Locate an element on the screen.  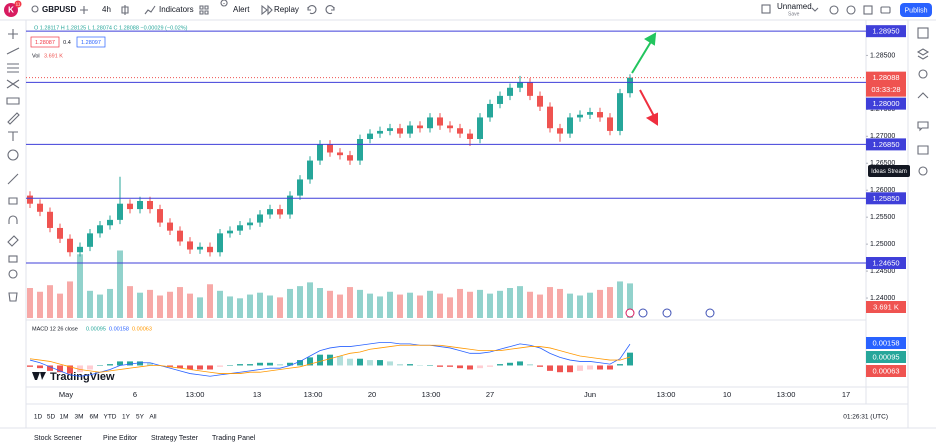
add-symbol-icon is located at coordinates (84, 10).